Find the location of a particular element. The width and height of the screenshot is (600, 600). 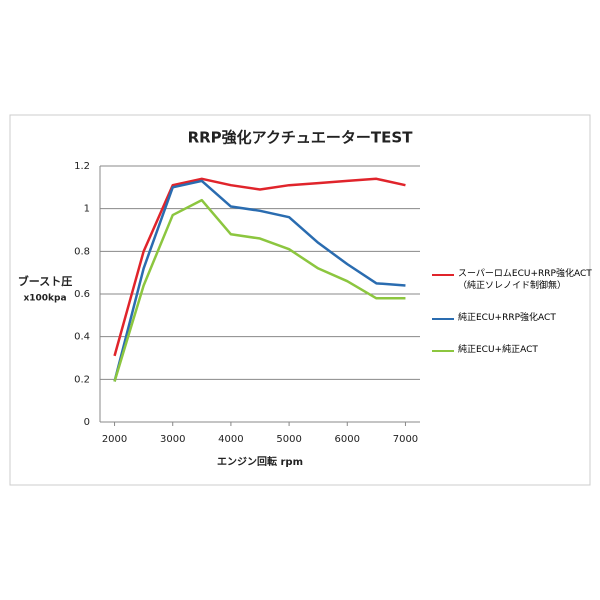

x-tick-label: 3000 is located at coordinates (172, 439).